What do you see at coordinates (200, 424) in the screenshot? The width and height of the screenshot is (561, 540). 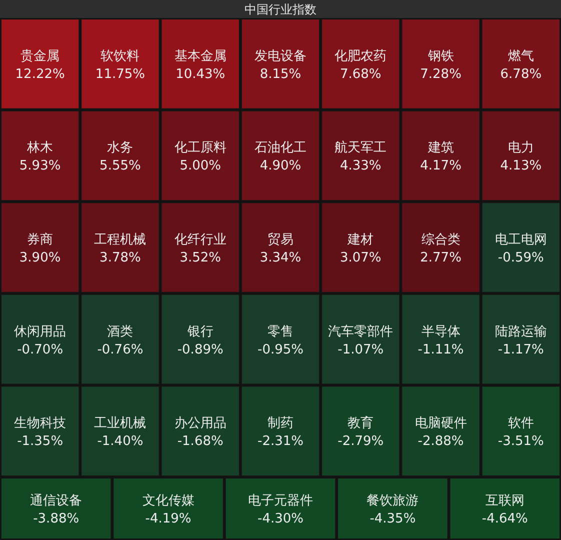 I see `category-label: 办公用品` at bounding box center [200, 424].